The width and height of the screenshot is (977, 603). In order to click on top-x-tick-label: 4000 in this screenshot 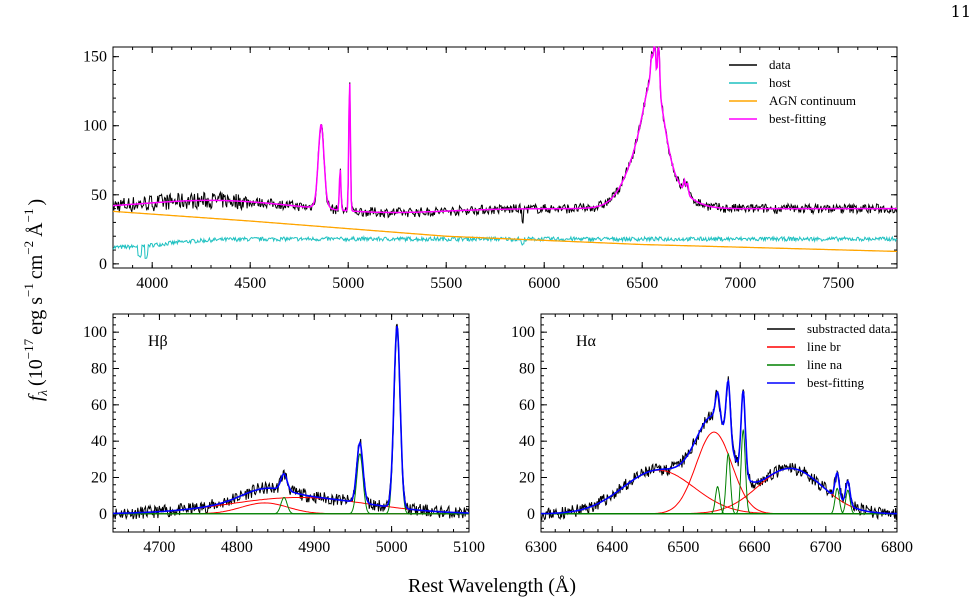, I will do `click(152, 283)`.